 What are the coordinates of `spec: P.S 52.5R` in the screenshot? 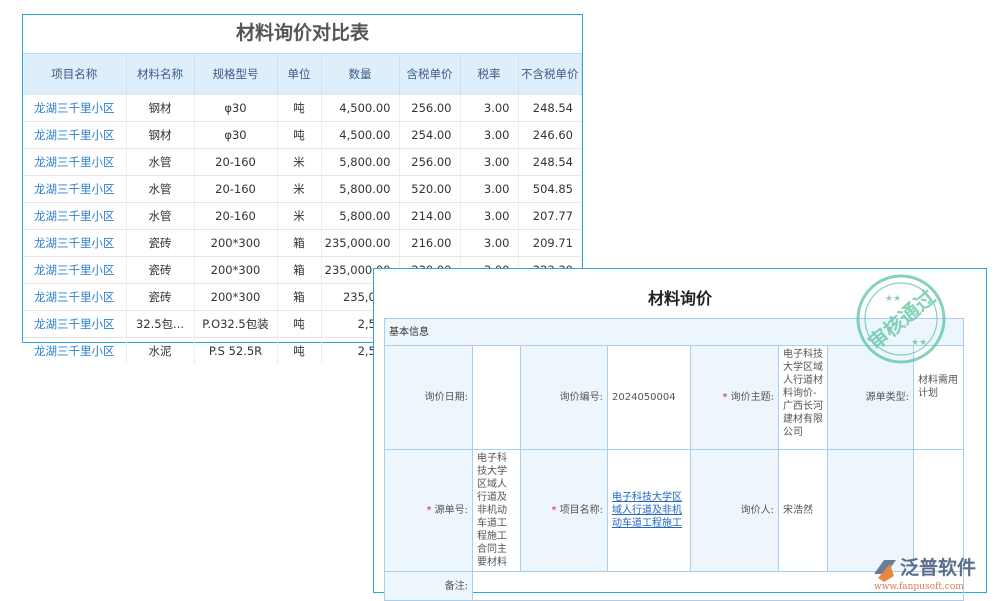 It's located at (236, 350).